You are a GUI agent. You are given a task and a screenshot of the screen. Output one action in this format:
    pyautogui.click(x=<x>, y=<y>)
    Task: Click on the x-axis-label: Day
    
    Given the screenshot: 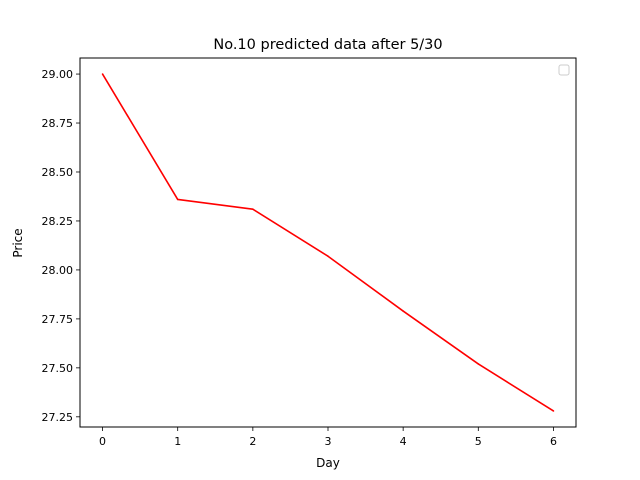 What is the action you would take?
    pyautogui.click(x=328, y=463)
    